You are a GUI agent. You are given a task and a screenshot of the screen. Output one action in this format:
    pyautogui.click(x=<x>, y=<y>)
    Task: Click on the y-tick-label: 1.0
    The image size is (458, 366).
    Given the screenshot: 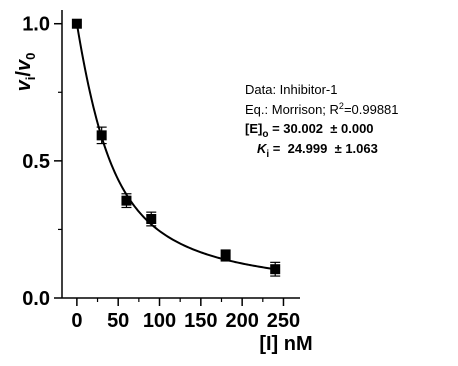 What is the action you would take?
    pyautogui.click(x=36, y=25)
    